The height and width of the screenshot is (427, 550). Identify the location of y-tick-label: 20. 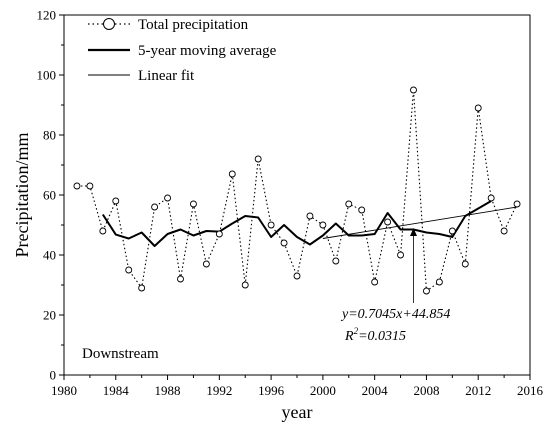
(49, 315).